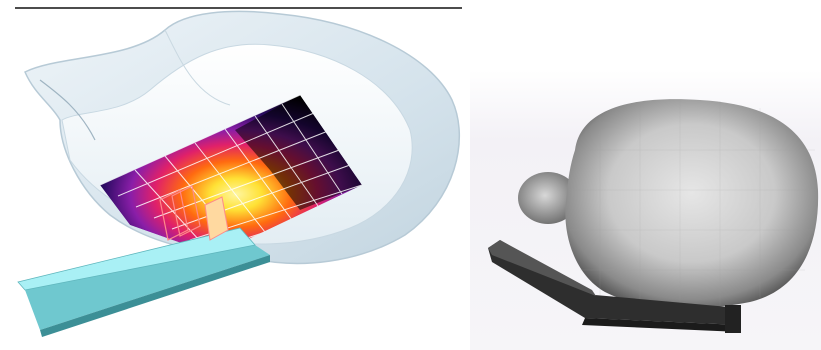 The image size is (821, 350). Describe the element at coordinates (548, 198) in the screenshot. I see `ear-shape` at that location.